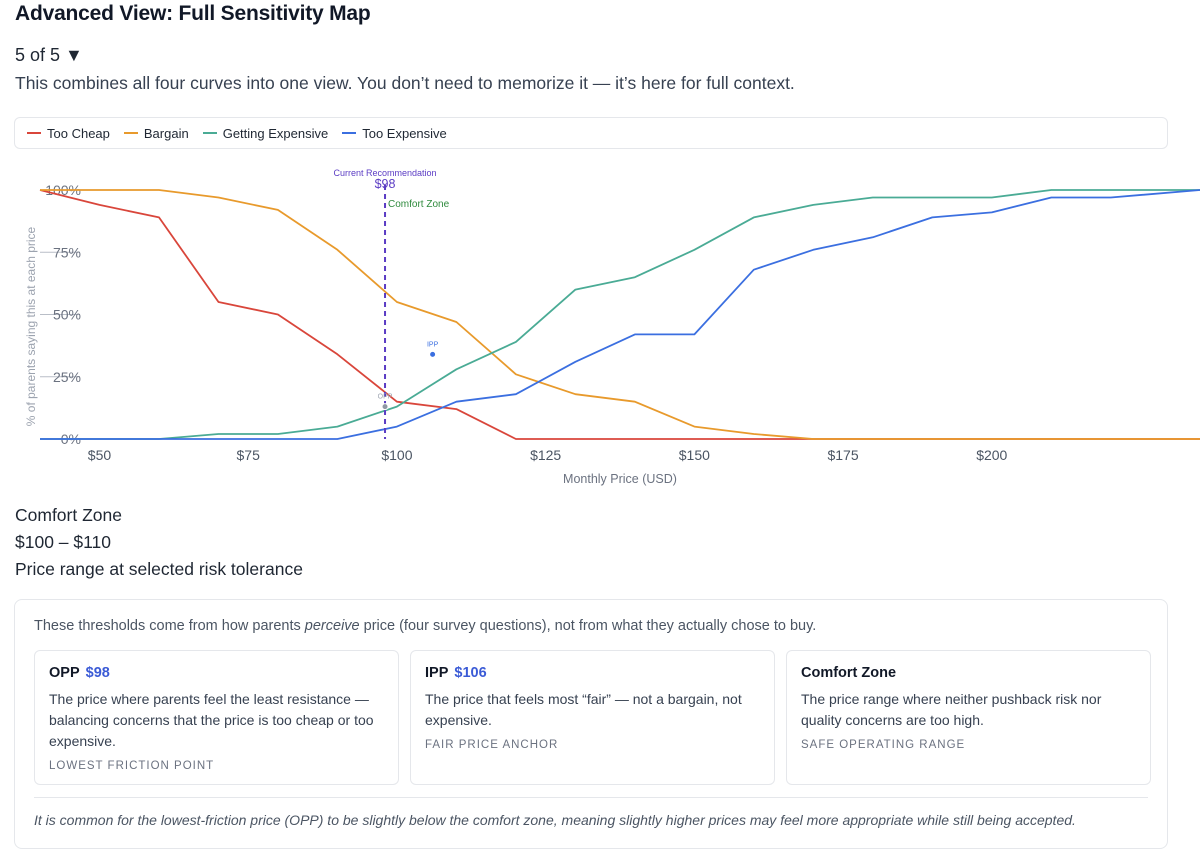 The width and height of the screenshot is (1200, 864). I want to click on x-tick-label: $75, so click(249, 455).